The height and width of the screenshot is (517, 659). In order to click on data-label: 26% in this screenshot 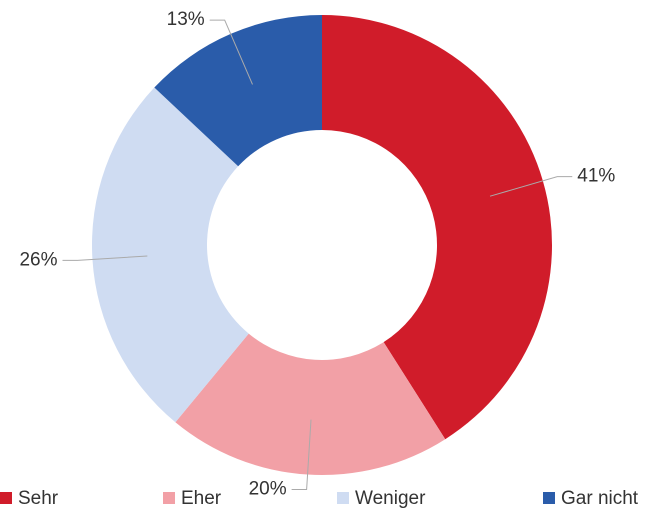, I will do `click(38, 259)`.